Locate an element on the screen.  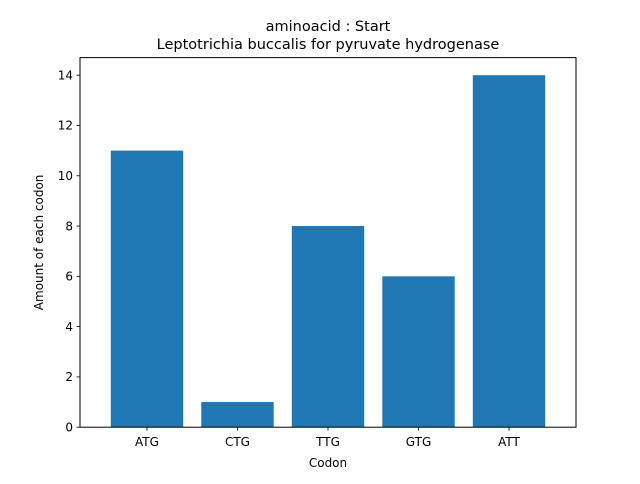
x-tick-label-gtg: GTG is located at coordinates (419, 442).